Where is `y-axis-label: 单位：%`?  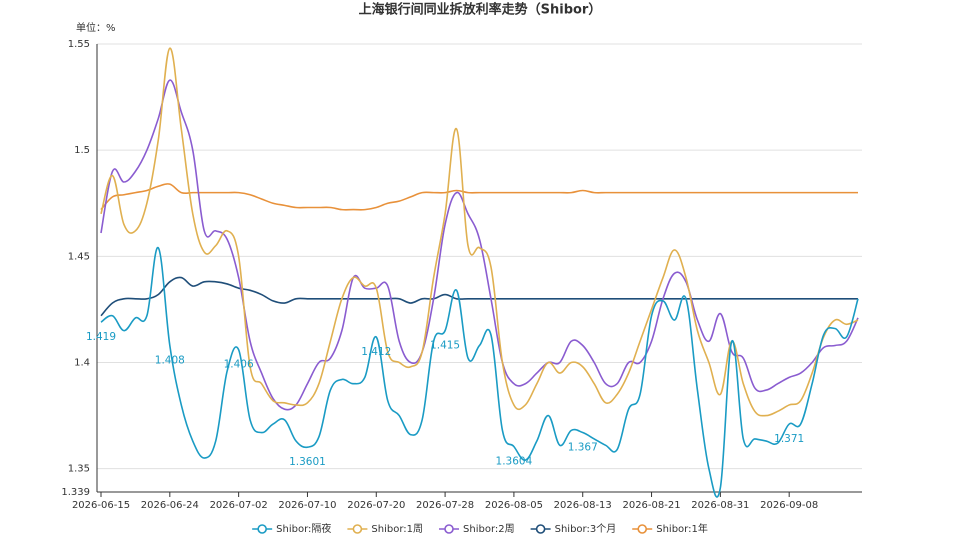
y-axis-label: 单位：% is located at coordinates (96, 27).